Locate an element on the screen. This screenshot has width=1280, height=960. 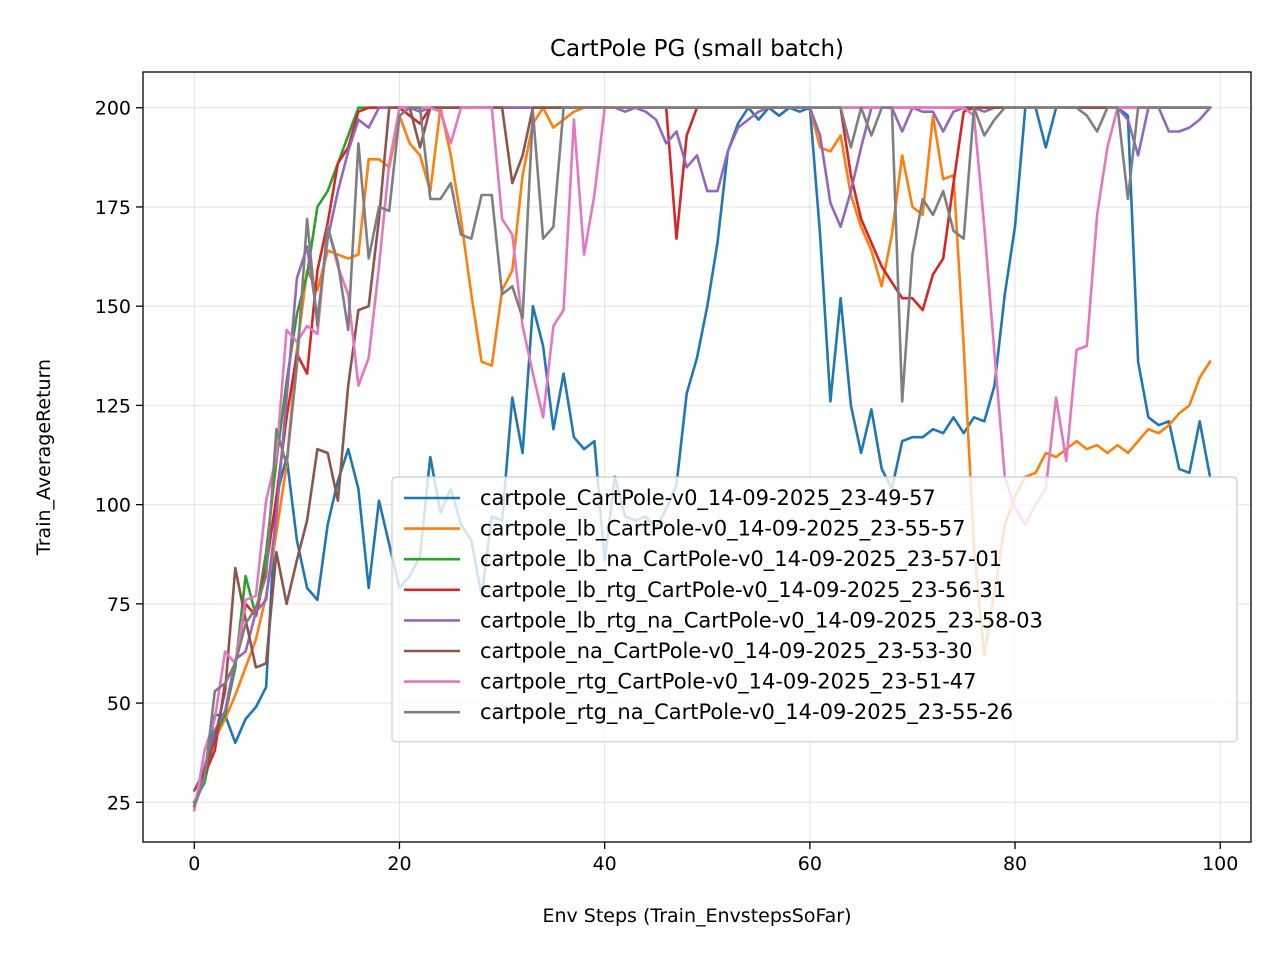
x-tick-label: 80 is located at coordinates (1015, 864).